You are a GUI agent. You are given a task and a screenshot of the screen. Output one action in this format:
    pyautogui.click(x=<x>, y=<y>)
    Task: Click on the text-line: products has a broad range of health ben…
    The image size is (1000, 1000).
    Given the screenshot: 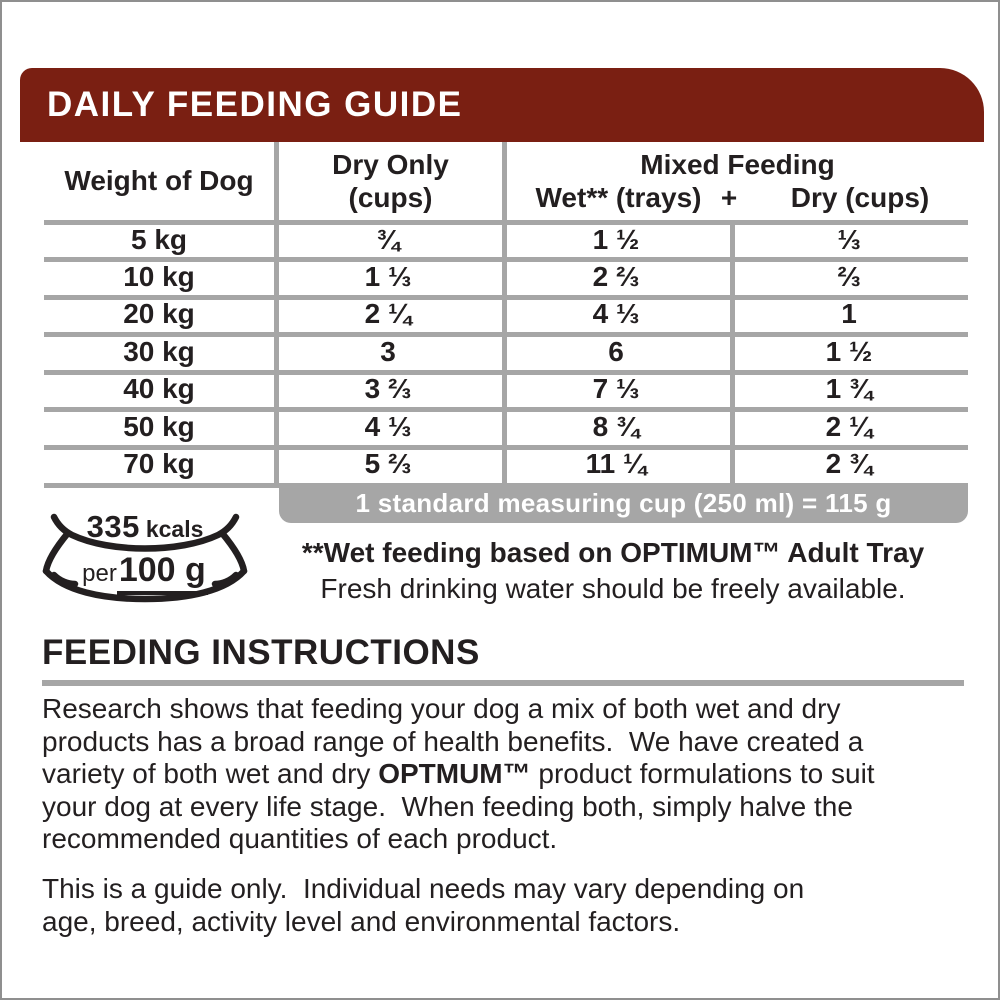 What is the action you would take?
    pyautogui.click(x=453, y=741)
    